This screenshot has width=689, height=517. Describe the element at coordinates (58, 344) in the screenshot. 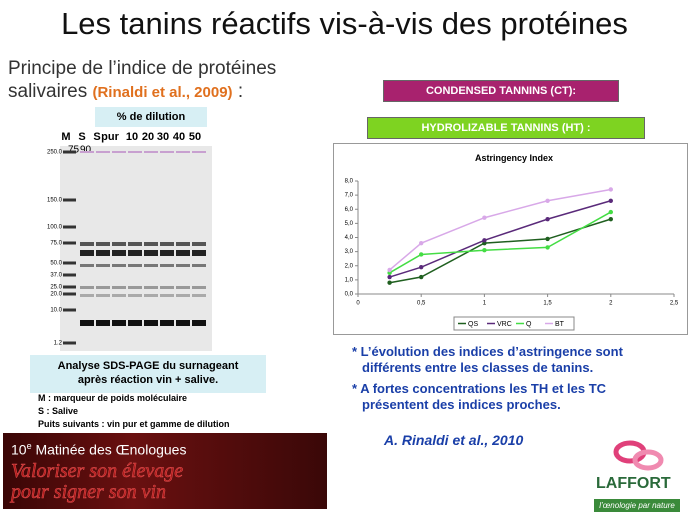

I see `marker-label: 1.2` at that location.